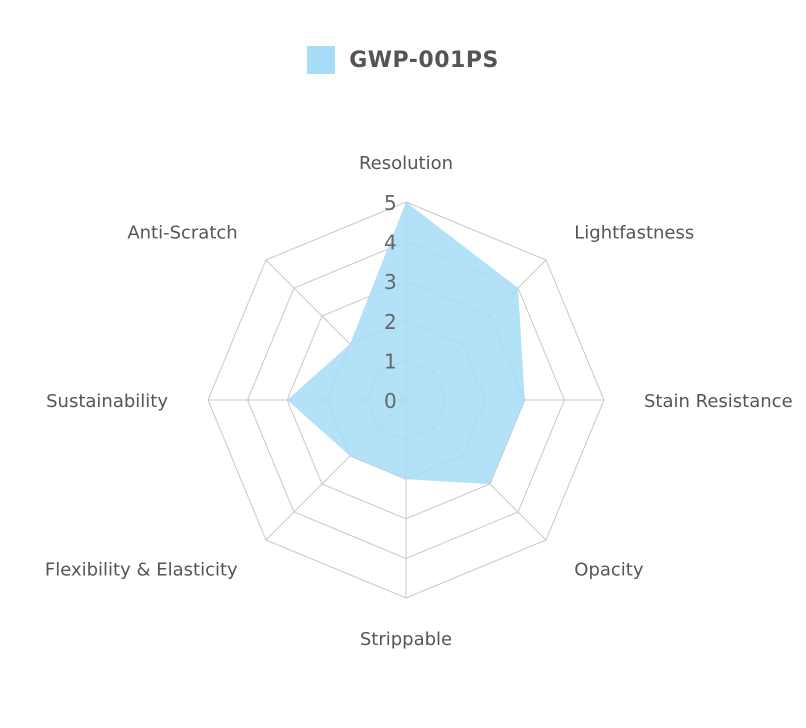 The height and width of the screenshot is (728, 806). What do you see at coordinates (390, 322) in the screenshot?
I see `tick-label-2: 2` at bounding box center [390, 322].